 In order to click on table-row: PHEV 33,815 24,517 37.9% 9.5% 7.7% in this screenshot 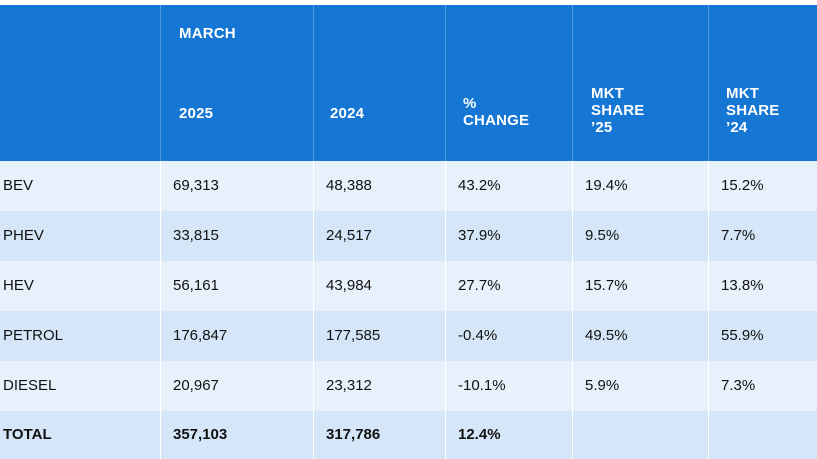, I will do `click(408, 236)`.